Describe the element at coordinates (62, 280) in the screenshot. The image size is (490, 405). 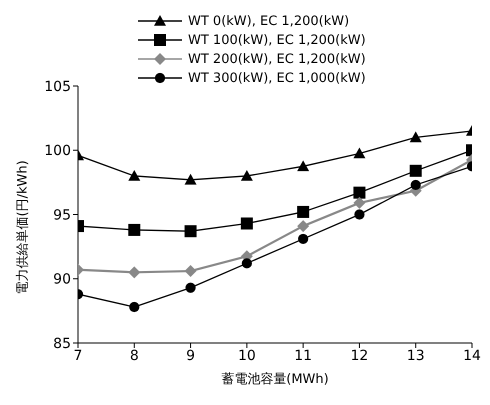
I see `y-tick-label: 90` at that location.